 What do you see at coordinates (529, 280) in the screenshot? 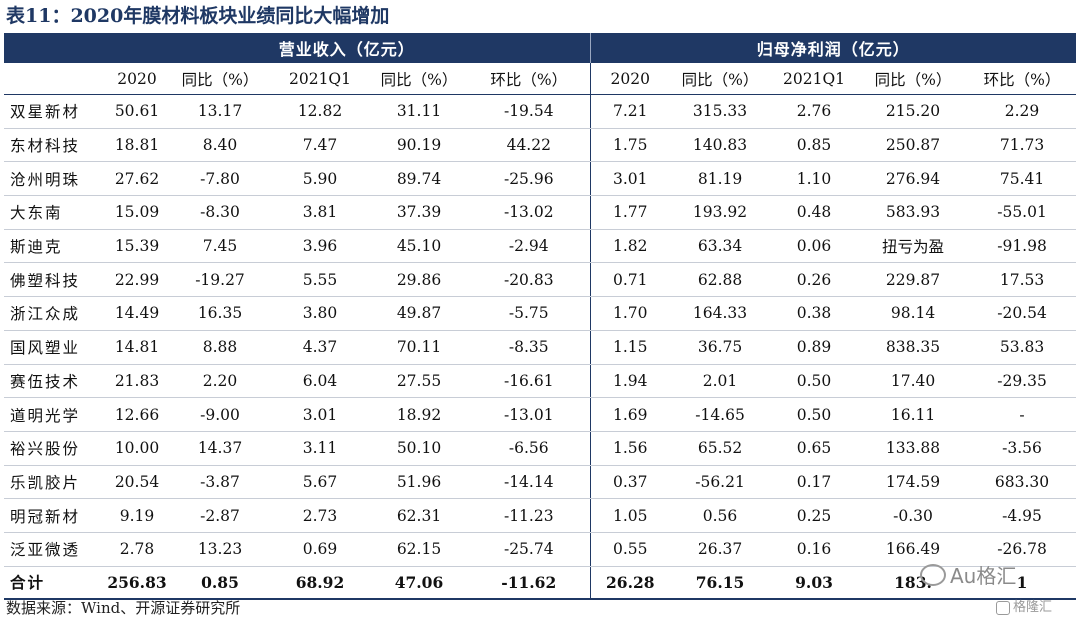
I see `table-cell: -20.83` at bounding box center [529, 280].